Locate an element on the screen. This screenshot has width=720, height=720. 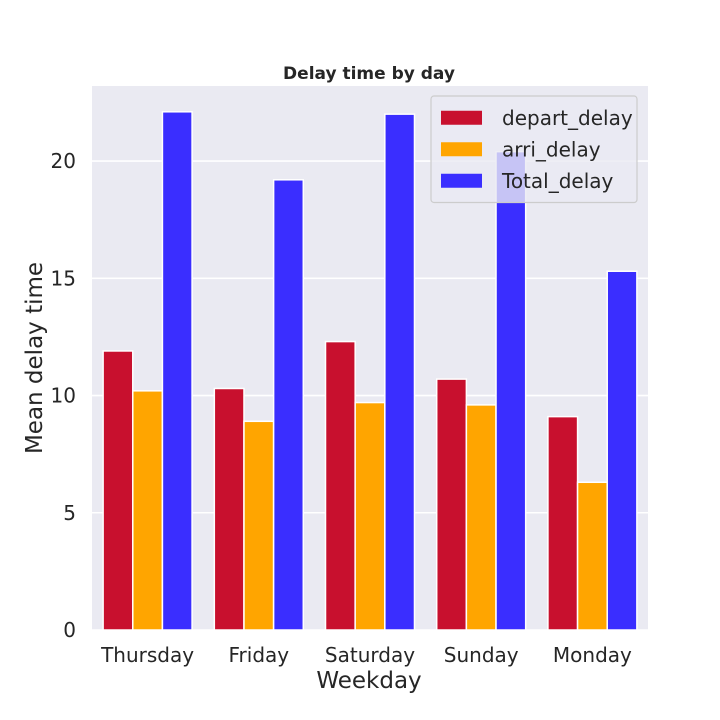
legend-label: arri_delay is located at coordinates (551, 149).